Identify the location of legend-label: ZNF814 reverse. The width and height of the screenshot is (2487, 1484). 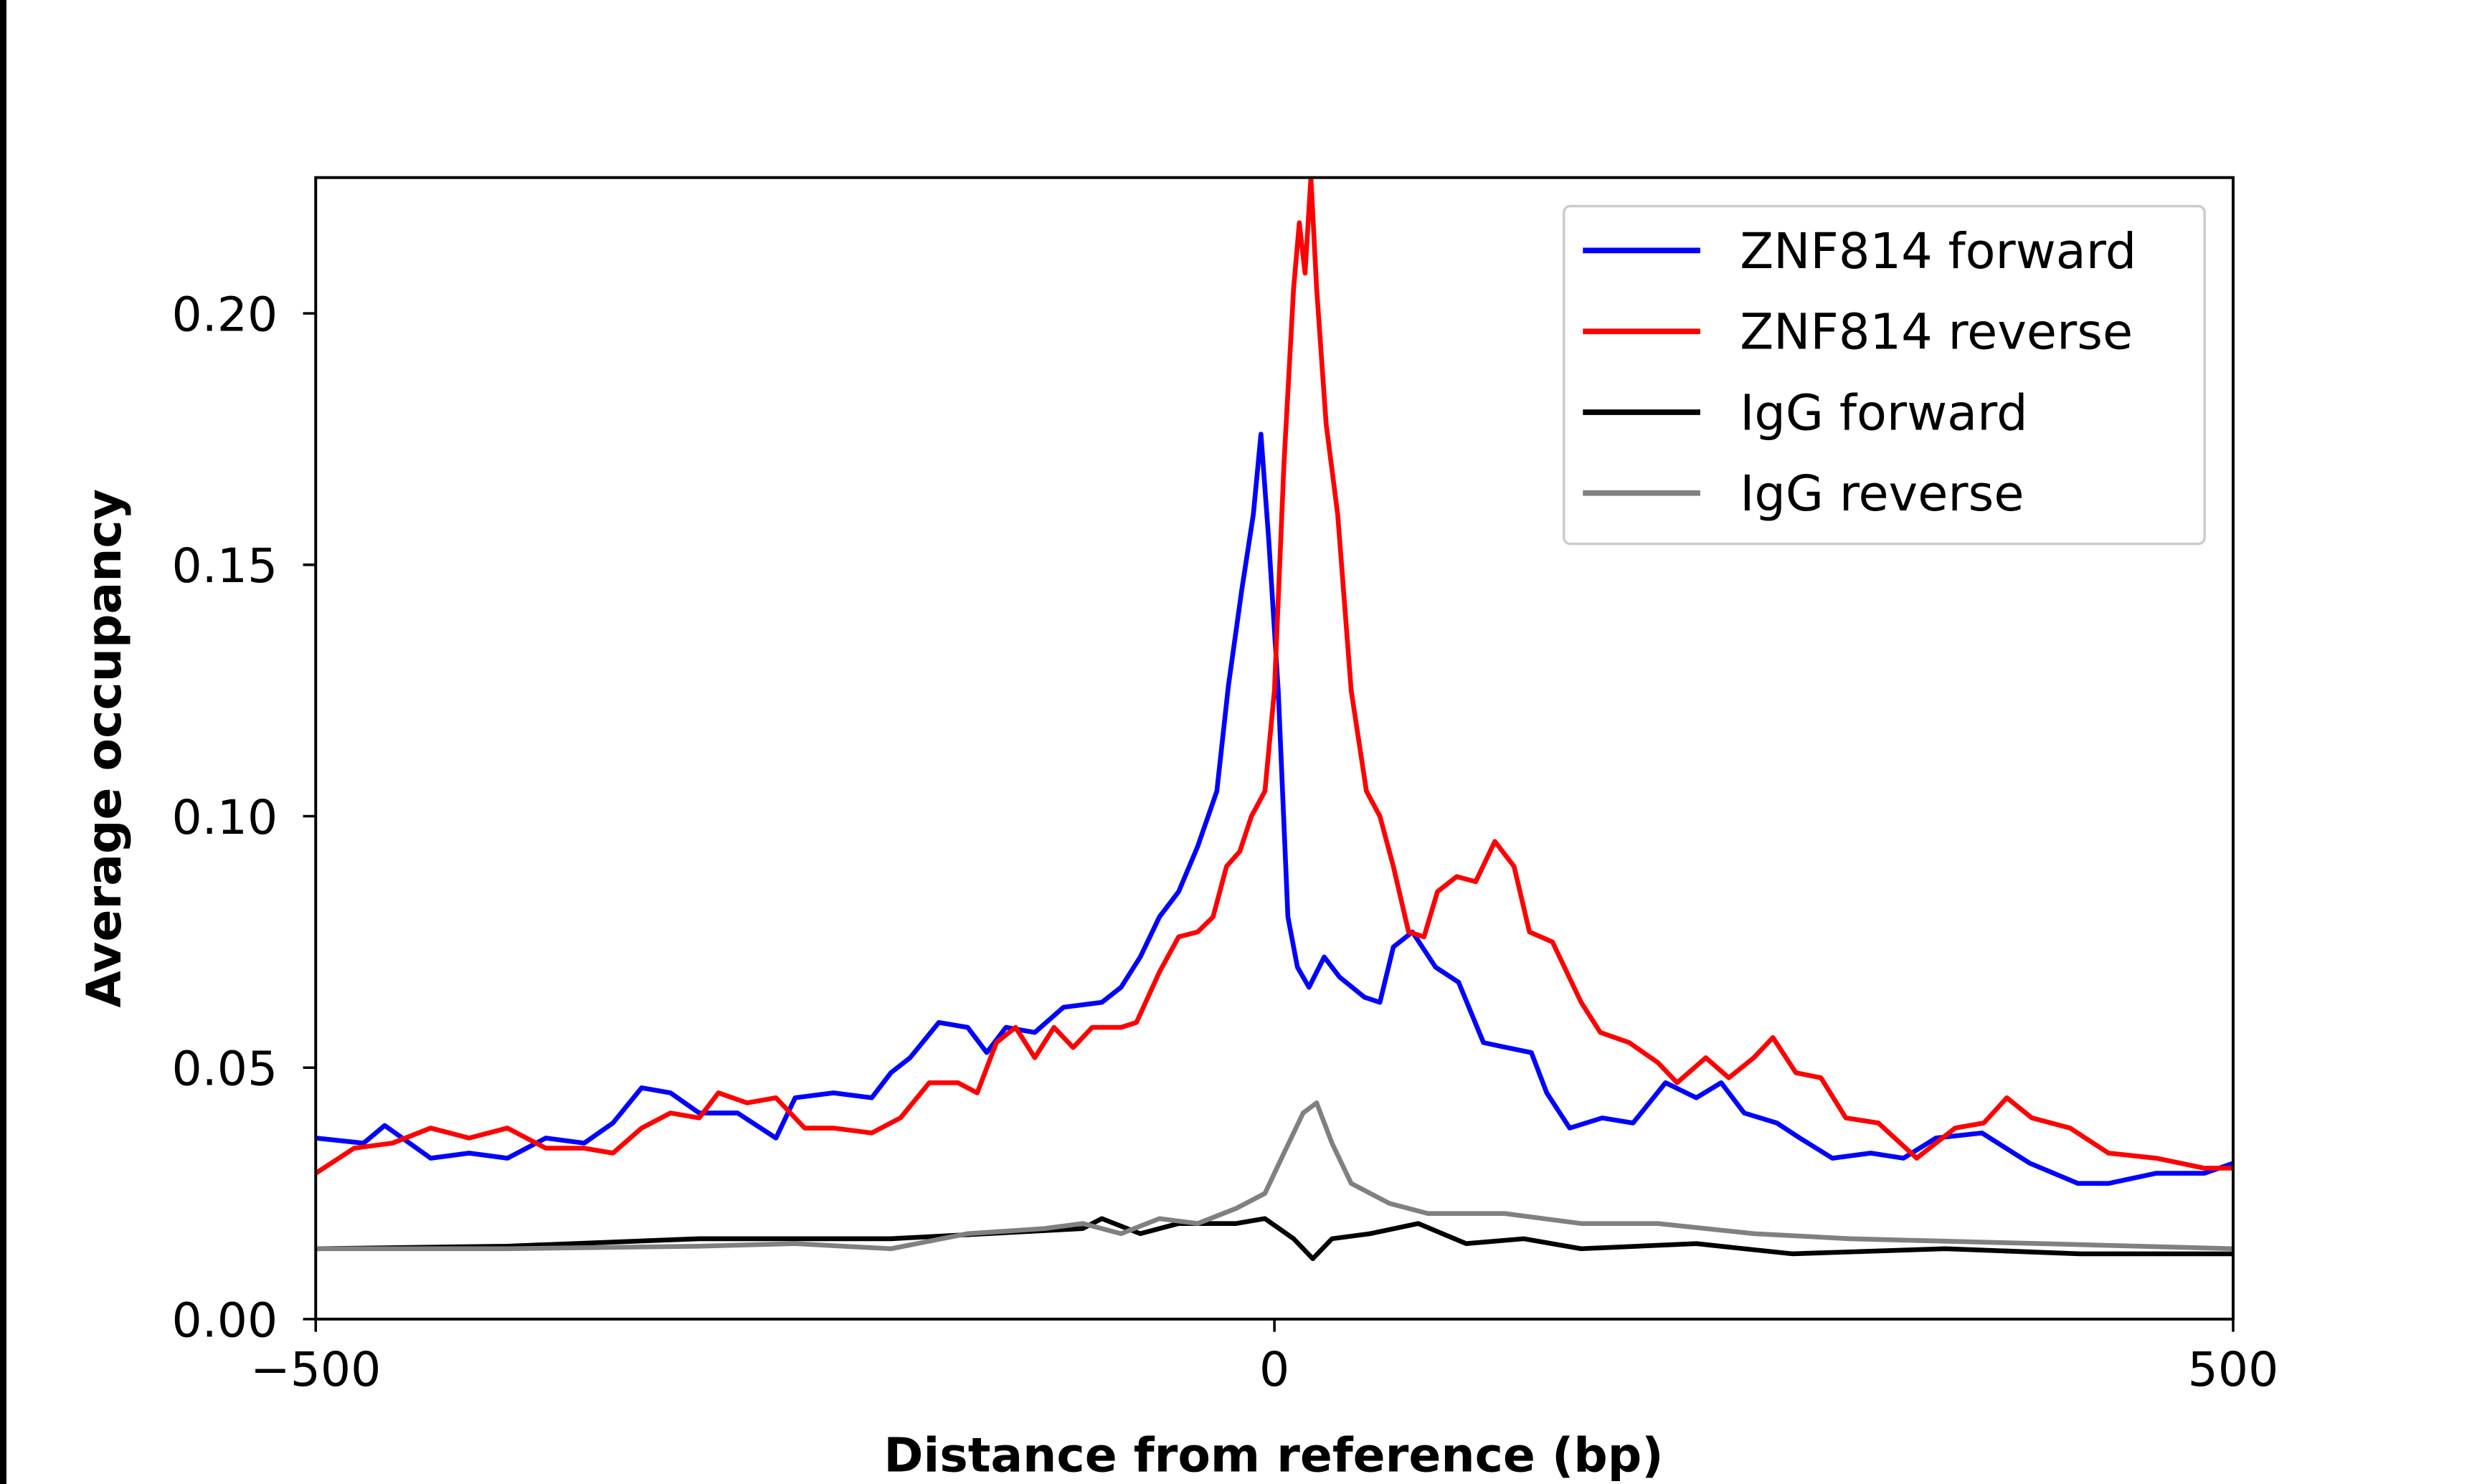
(1937, 332).